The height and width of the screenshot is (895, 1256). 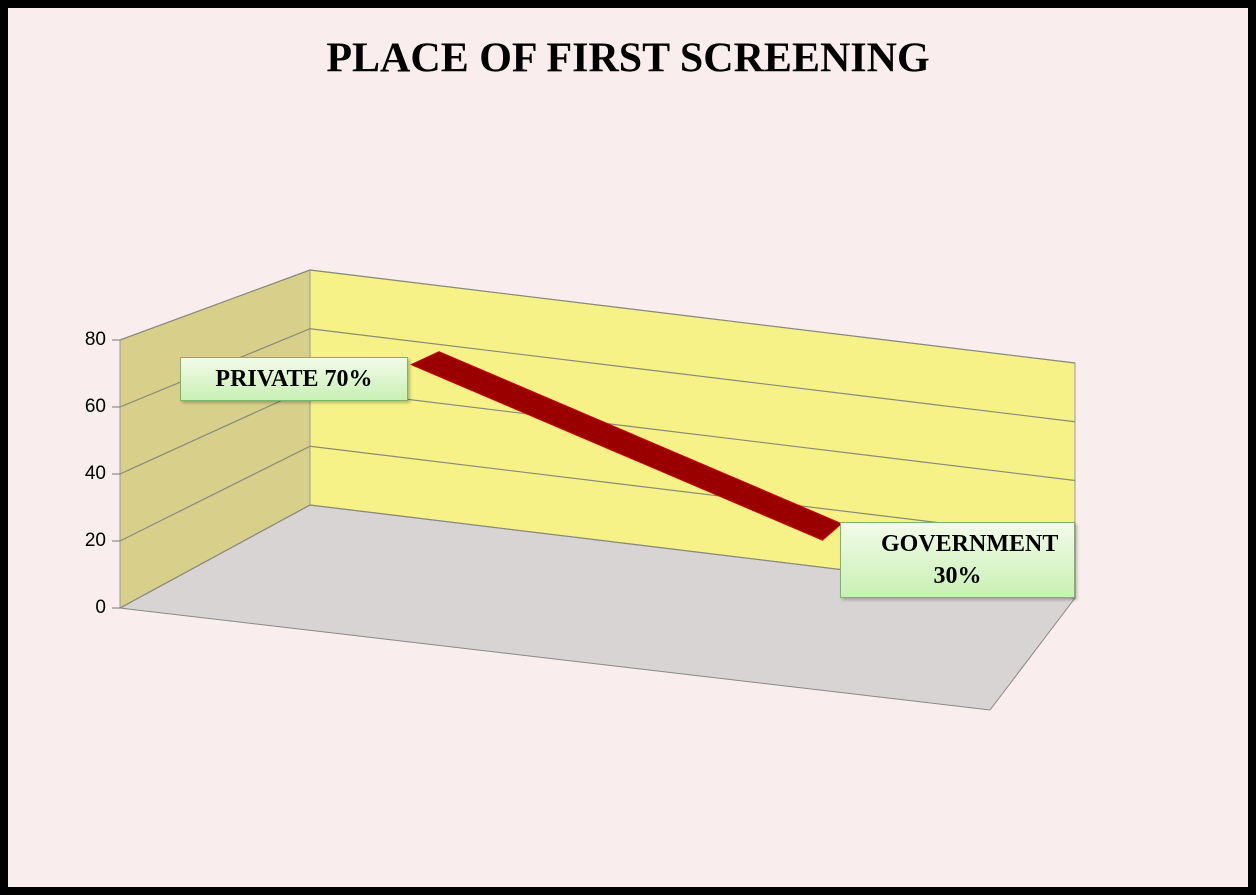 What do you see at coordinates (95, 339) in the screenshot?
I see `y-tick-label: 80` at bounding box center [95, 339].